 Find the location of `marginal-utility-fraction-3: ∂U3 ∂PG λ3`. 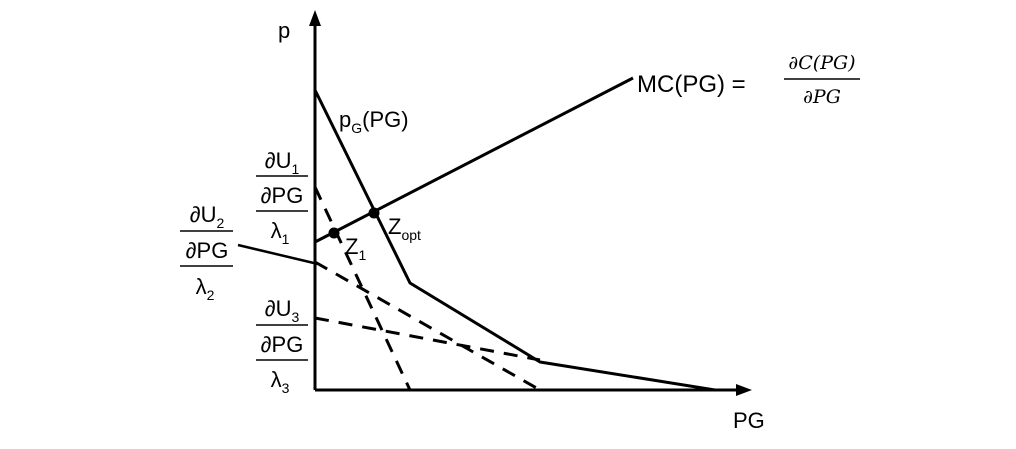

marginal-utility-fraction-3: ∂U3 ∂PG λ3 is located at coordinates (282, 346).